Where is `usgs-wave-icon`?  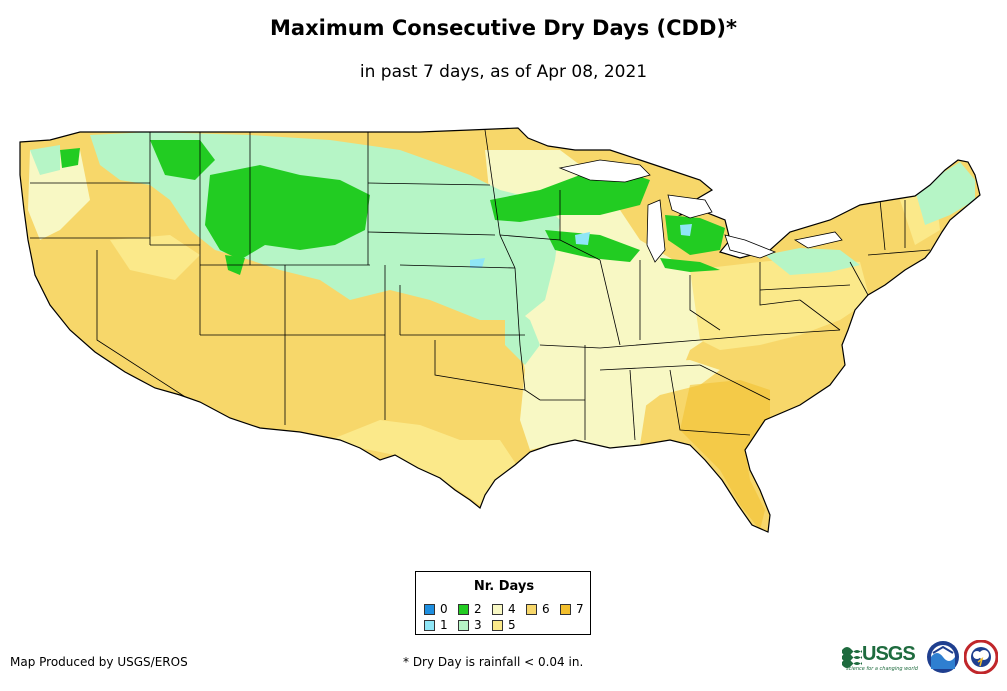 usgs-wave-icon is located at coordinates (852, 657).